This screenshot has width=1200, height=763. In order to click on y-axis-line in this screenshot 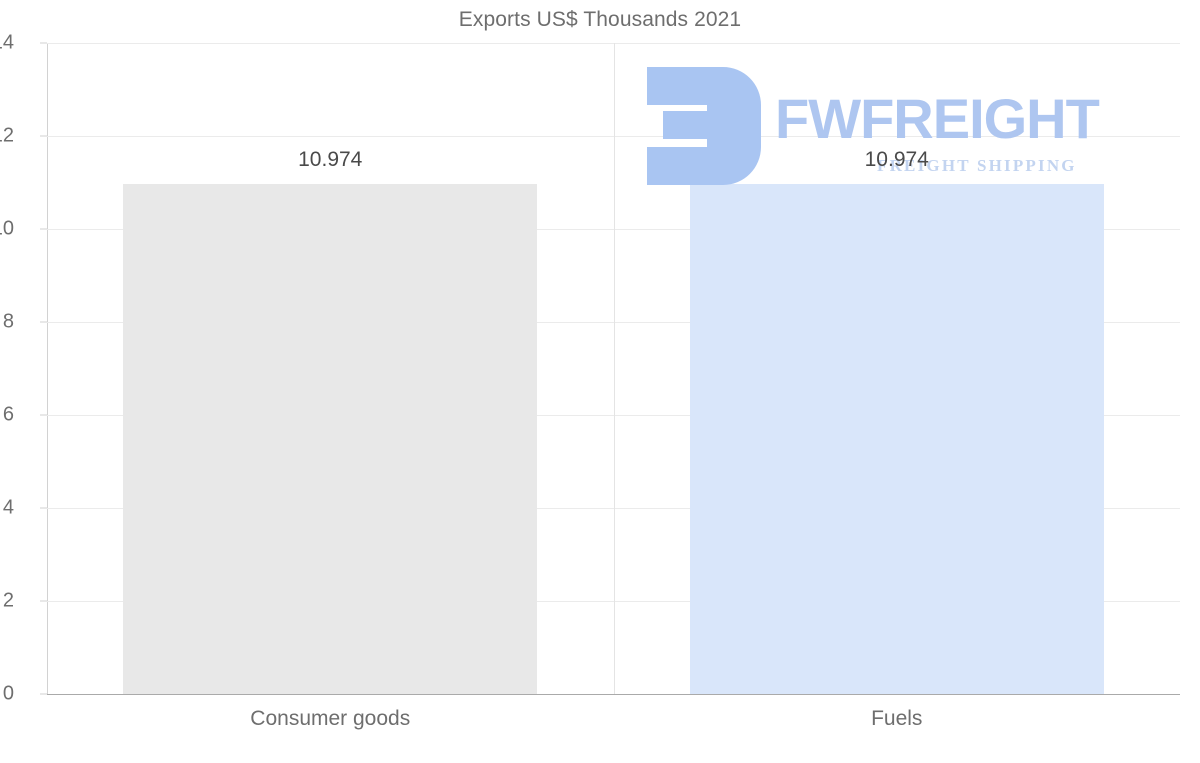, I will do `click(47, 369)`.